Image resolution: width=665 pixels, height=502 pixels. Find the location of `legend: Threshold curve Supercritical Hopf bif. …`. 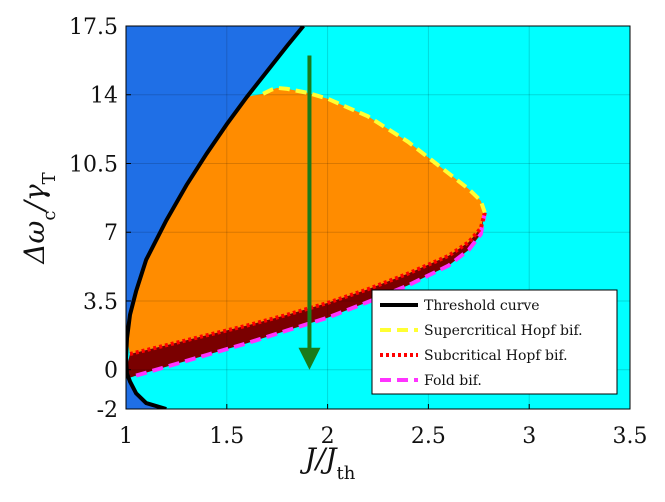

legend: Threshold curve Supercritical Hopf bif. … is located at coordinates (494, 342).